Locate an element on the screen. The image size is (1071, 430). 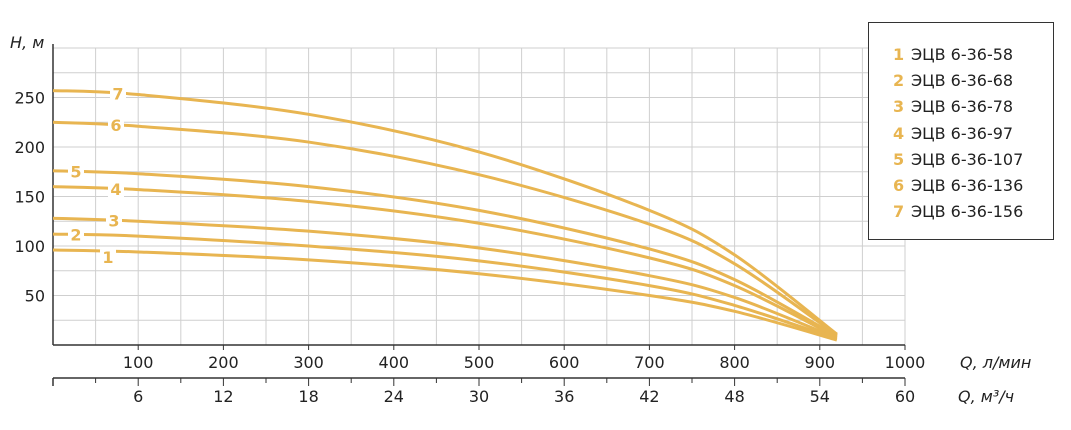
legend-number: 4 is located at coordinates (899, 133).